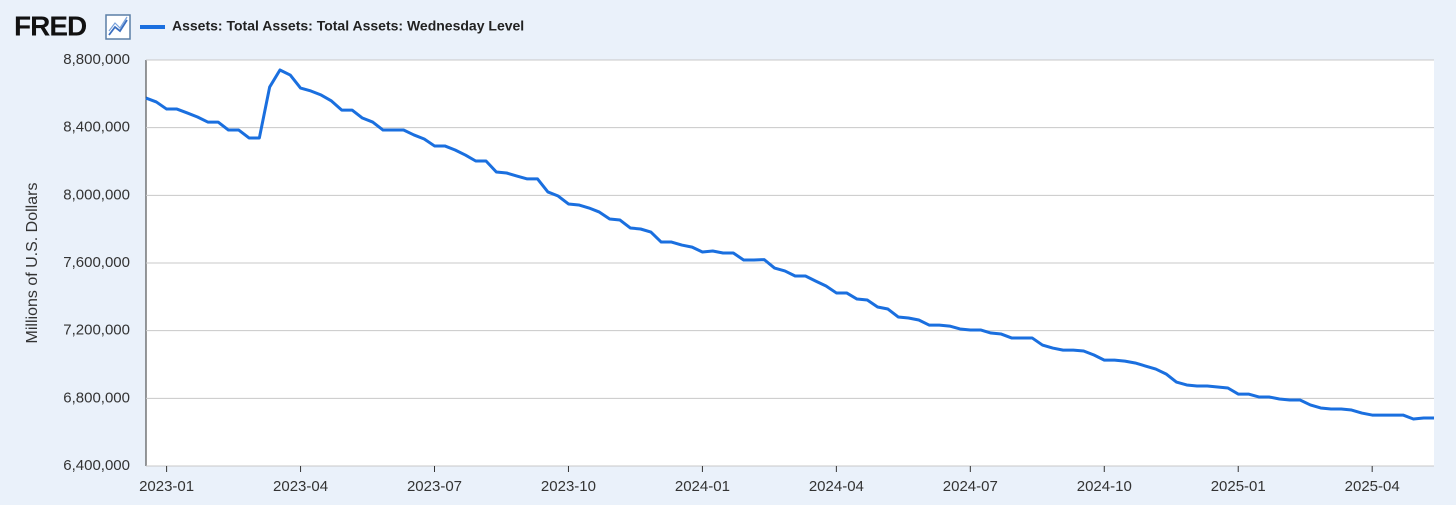 This screenshot has height=505, width=1456. I want to click on x-tick-label: 2024-10, so click(1104, 486).